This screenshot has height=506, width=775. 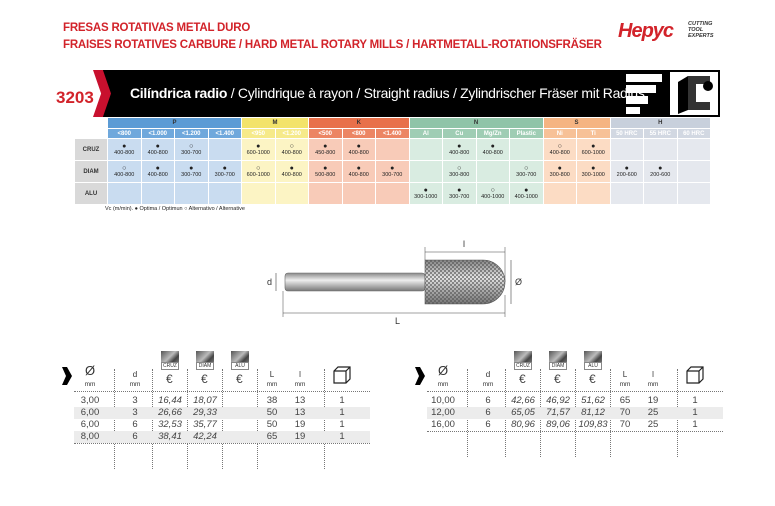 What do you see at coordinates (67, 376) in the screenshot?
I see `chevron-icon` at bounding box center [67, 376].